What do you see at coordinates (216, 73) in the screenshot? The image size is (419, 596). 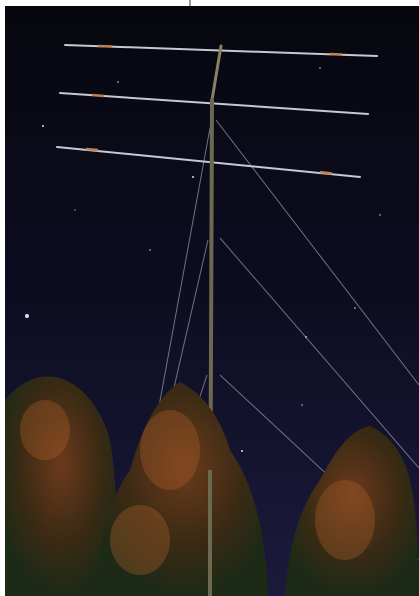 I see `boom` at bounding box center [216, 73].